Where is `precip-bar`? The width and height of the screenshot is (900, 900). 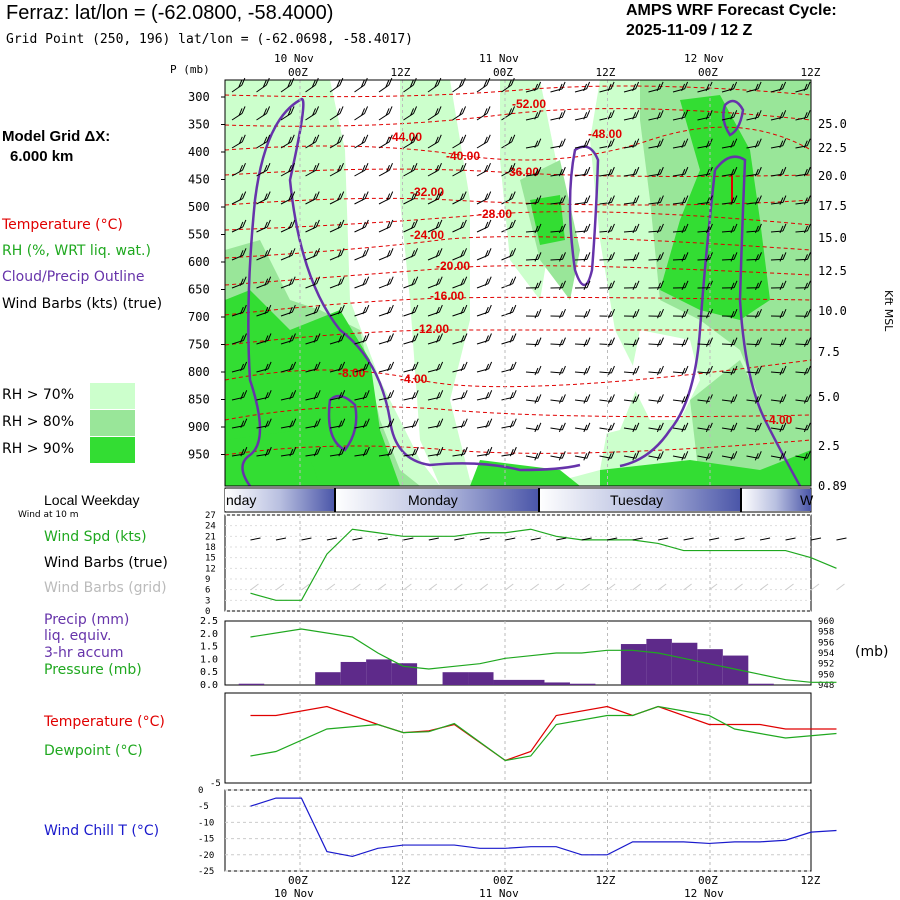 precip-bar is located at coordinates (353, 673).